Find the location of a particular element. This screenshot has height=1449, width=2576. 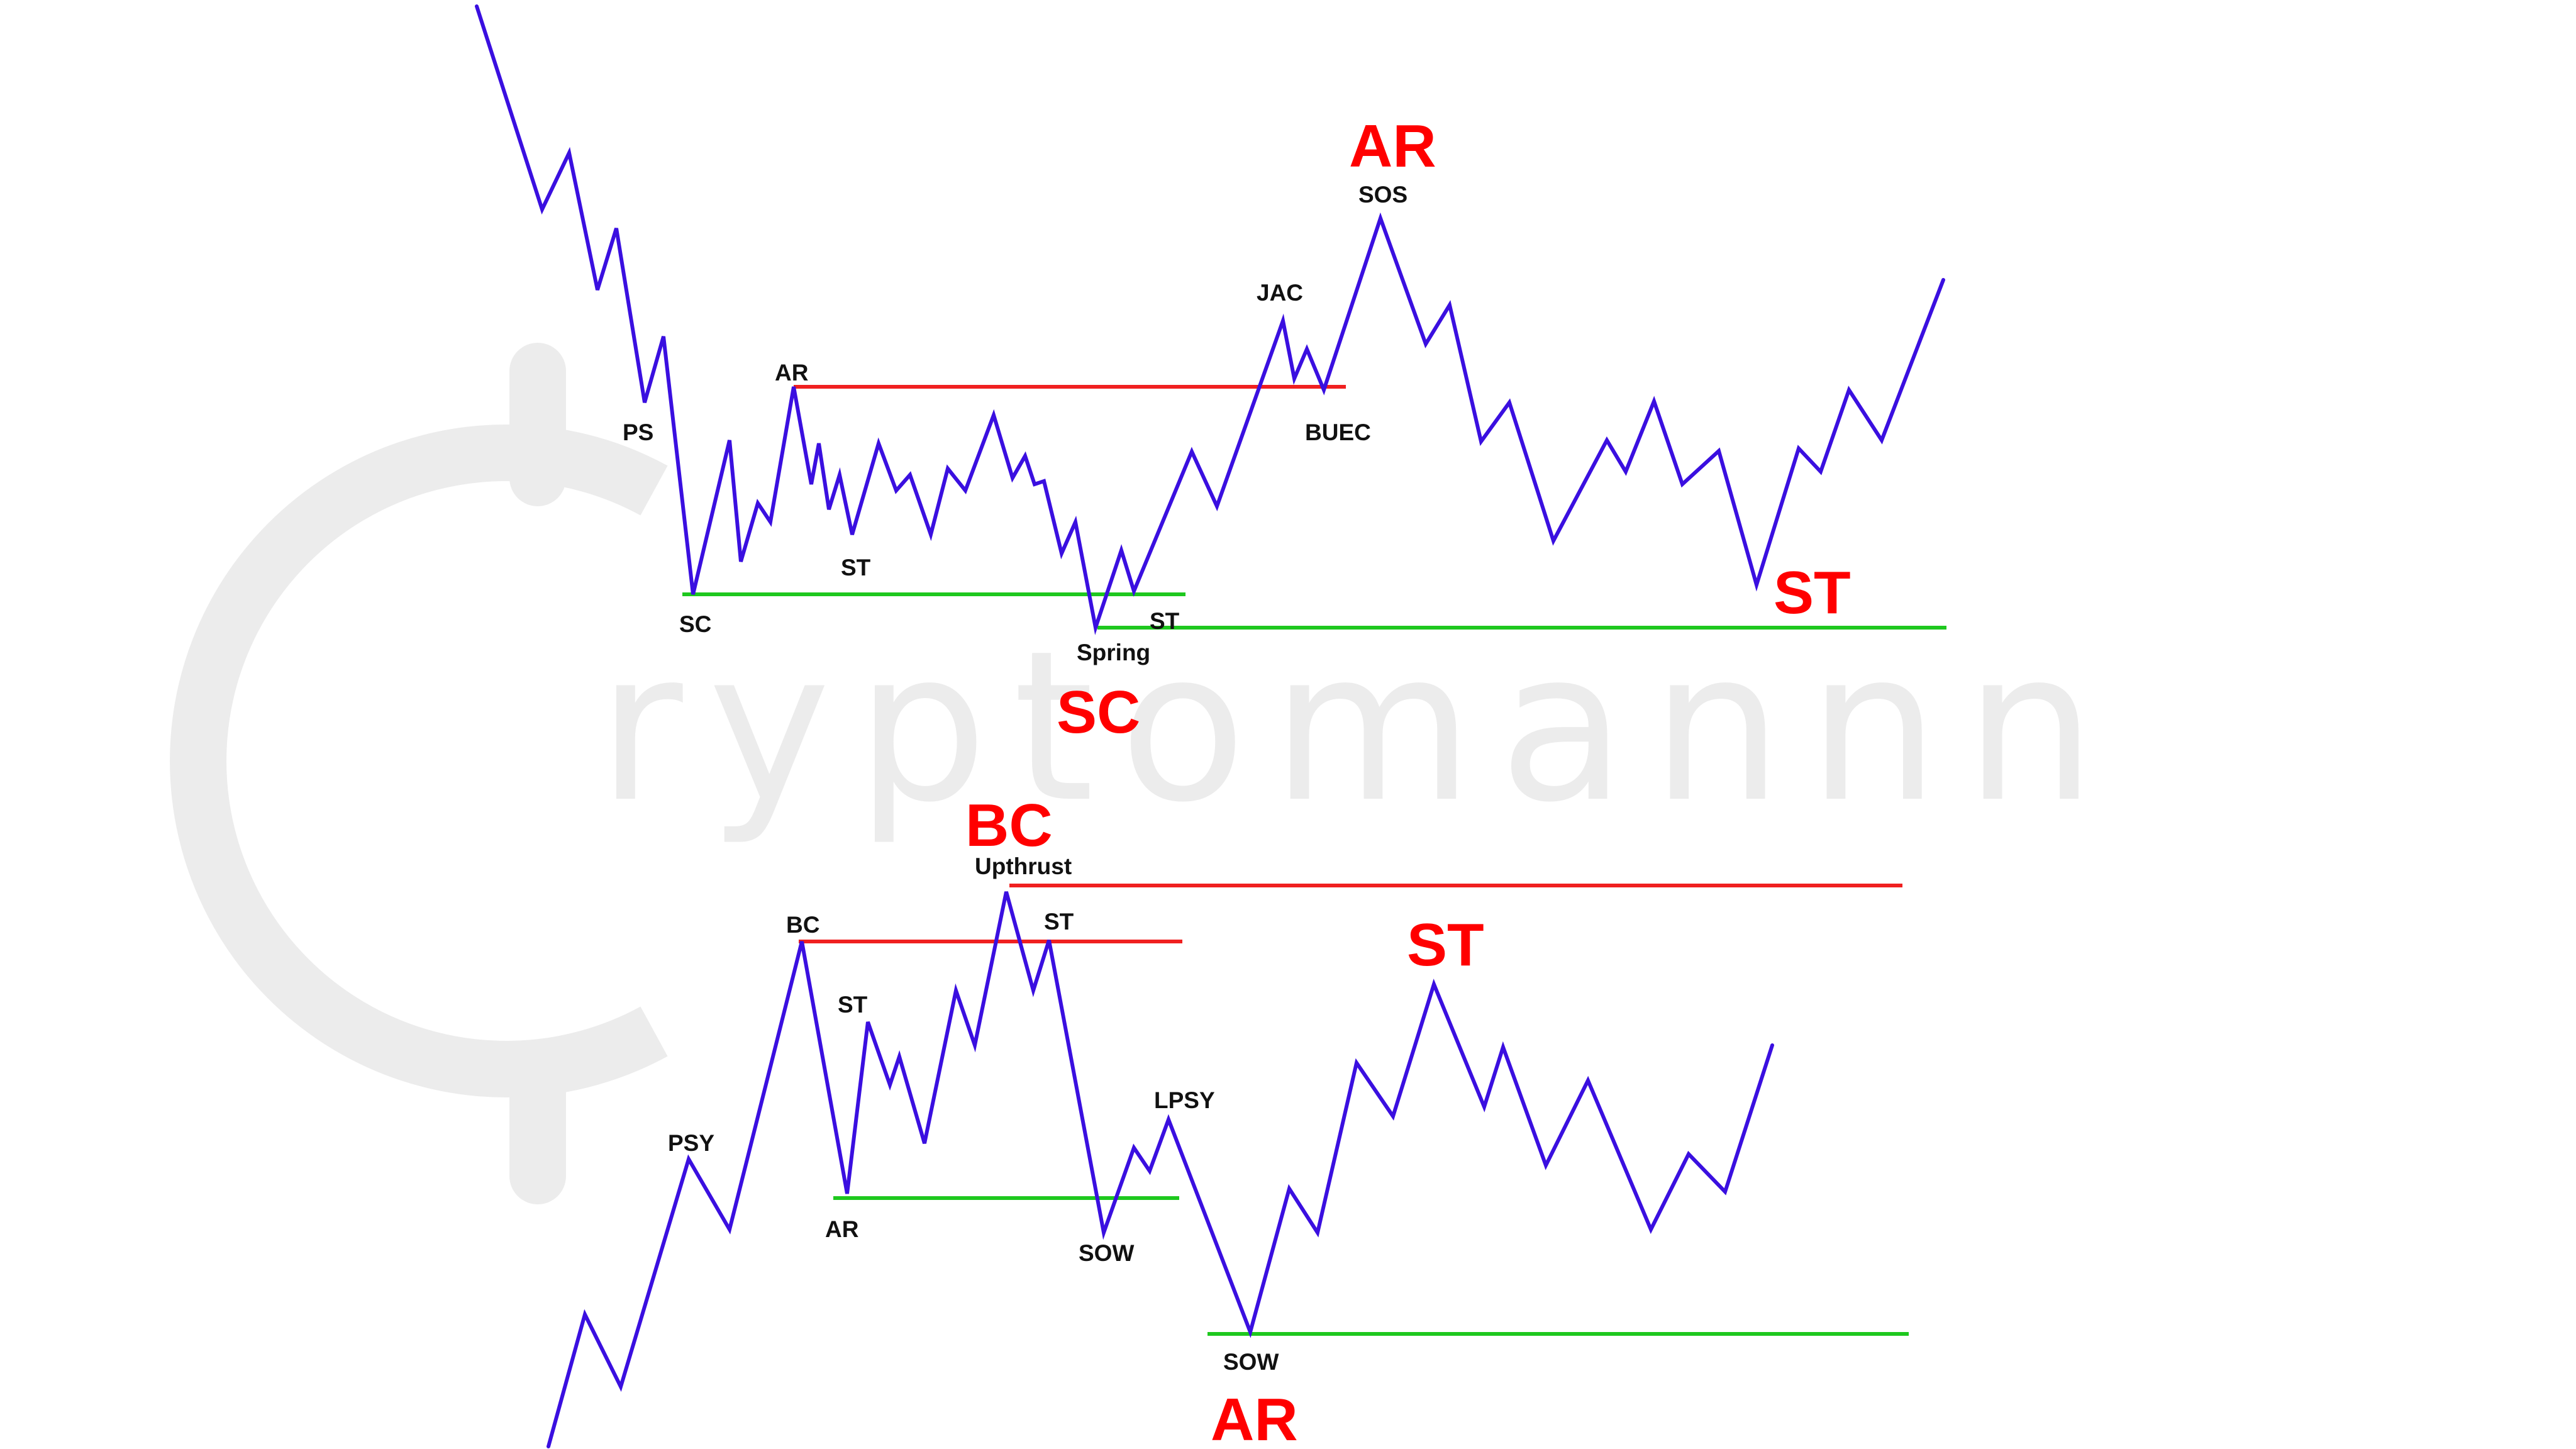

label-lpsy: LPSY is located at coordinates (1184, 1100).